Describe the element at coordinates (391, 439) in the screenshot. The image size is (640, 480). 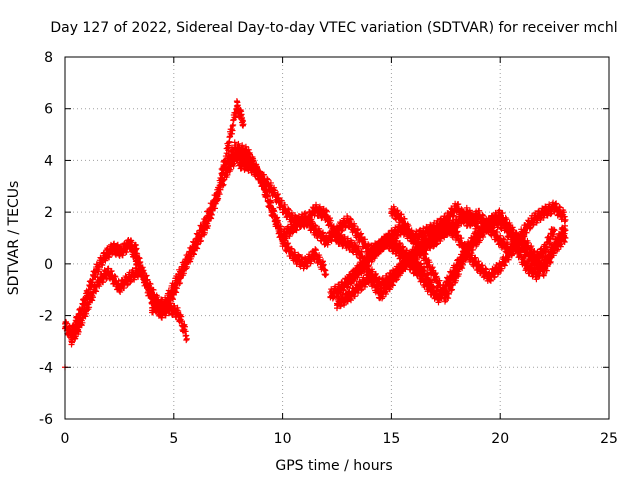
I see `x-tick-label: 15` at that location.